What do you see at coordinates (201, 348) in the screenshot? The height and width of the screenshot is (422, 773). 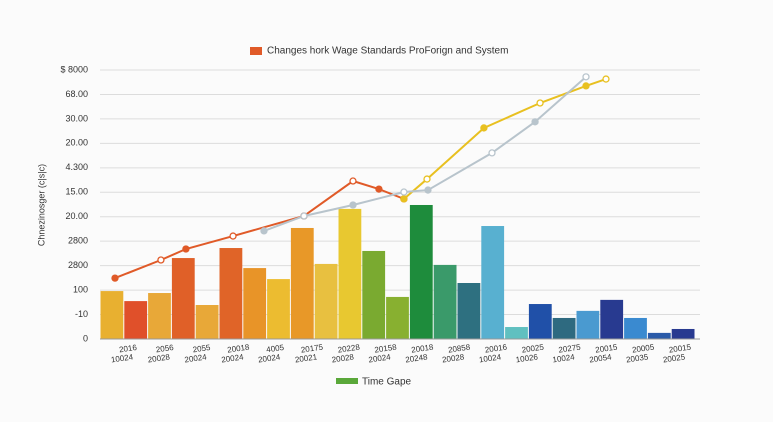 I see `x-tick-label: 2055` at bounding box center [201, 348].